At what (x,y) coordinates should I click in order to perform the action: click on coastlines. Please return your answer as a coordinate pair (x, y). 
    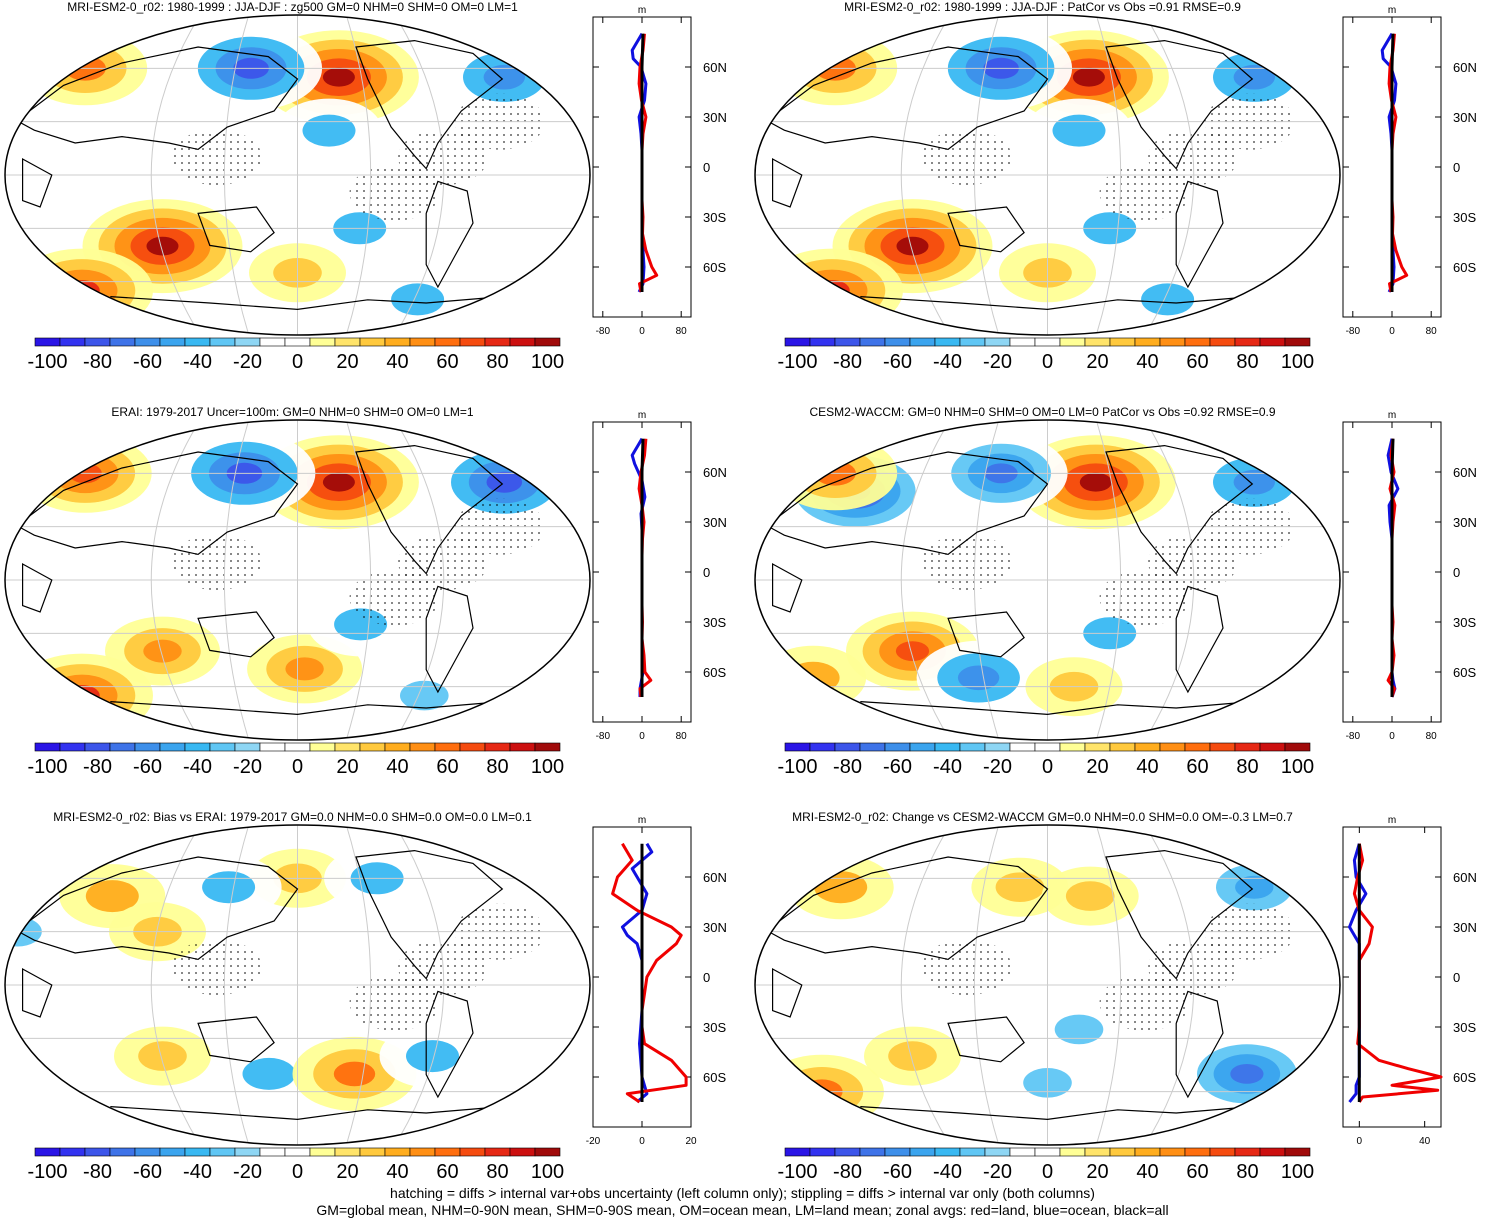
    Looking at the image, I should click on (259, 175).